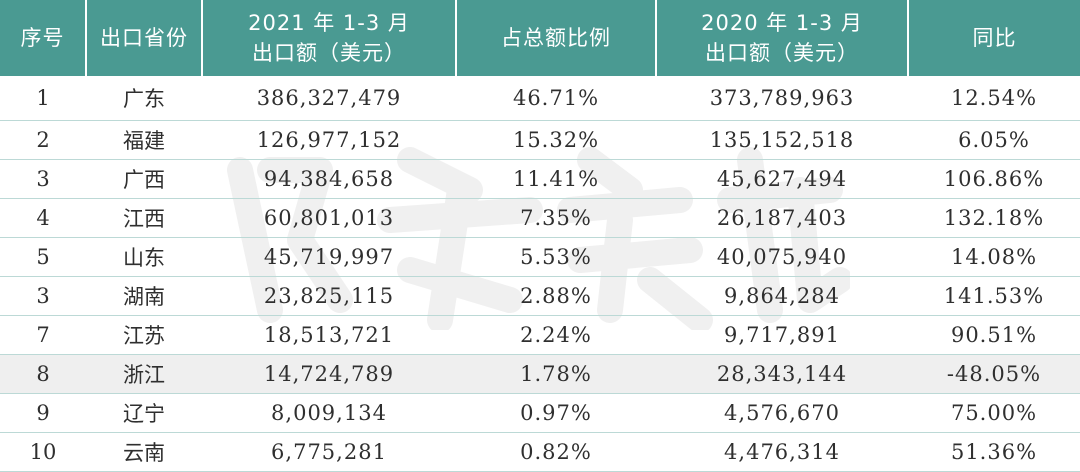 The width and height of the screenshot is (1080, 472). Describe the element at coordinates (994, 296) in the screenshot. I see `cell-yoy: 141.53%` at that location.